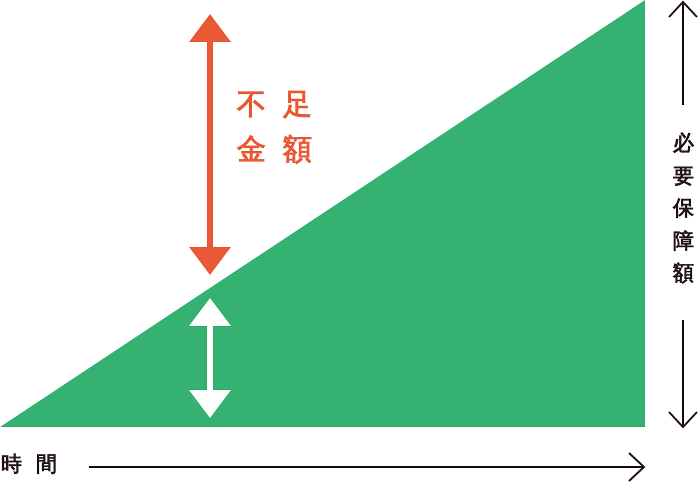  Describe the element at coordinates (283, 127) in the screenshot. I see `annotation: 不足金額` at that location.